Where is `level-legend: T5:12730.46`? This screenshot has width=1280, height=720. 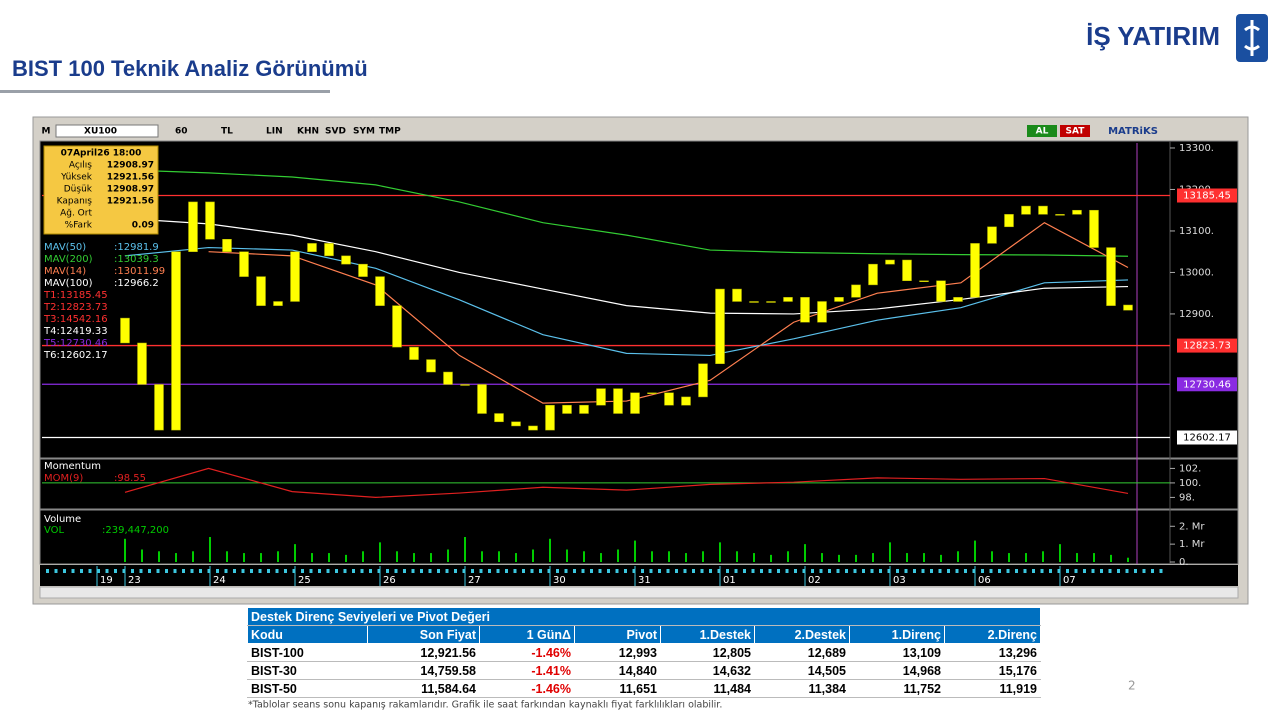 level-legend: T5:12730.46 is located at coordinates (75, 343).